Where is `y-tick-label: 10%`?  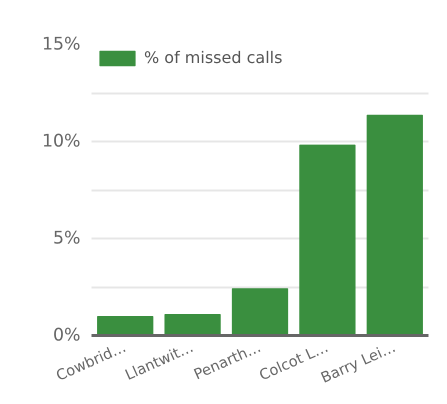 y-tick-label: 10% is located at coordinates (61, 142).